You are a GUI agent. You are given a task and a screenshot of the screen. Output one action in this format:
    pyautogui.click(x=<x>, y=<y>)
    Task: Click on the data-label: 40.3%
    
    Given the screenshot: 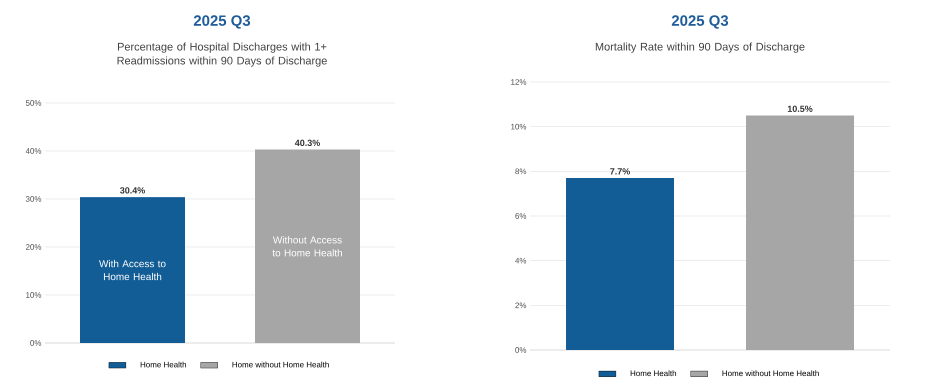 What is the action you would take?
    pyautogui.click(x=307, y=143)
    